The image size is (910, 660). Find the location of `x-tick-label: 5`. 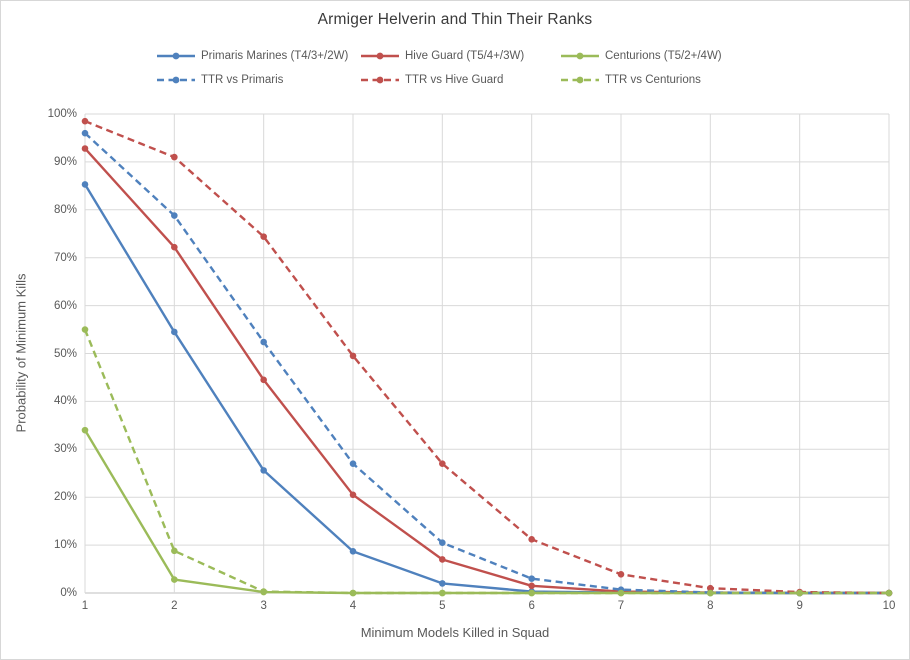

x-tick-label: 5 is located at coordinates (442, 606).